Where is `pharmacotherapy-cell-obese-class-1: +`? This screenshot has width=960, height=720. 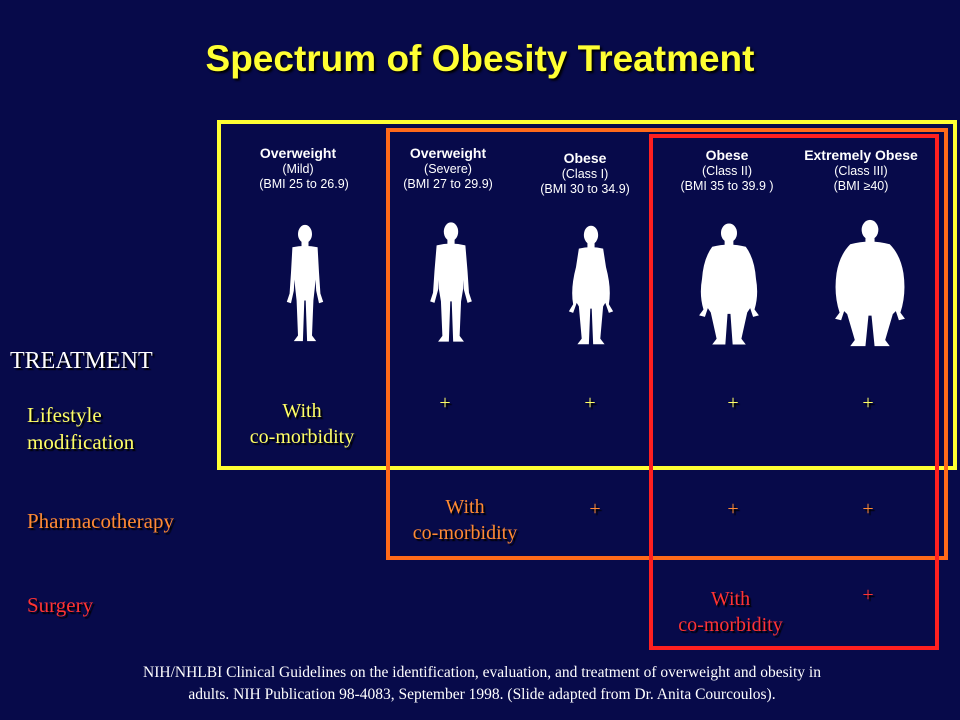 pharmacotherapy-cell-obese-class-1: + is located at coordinates (595, 509).